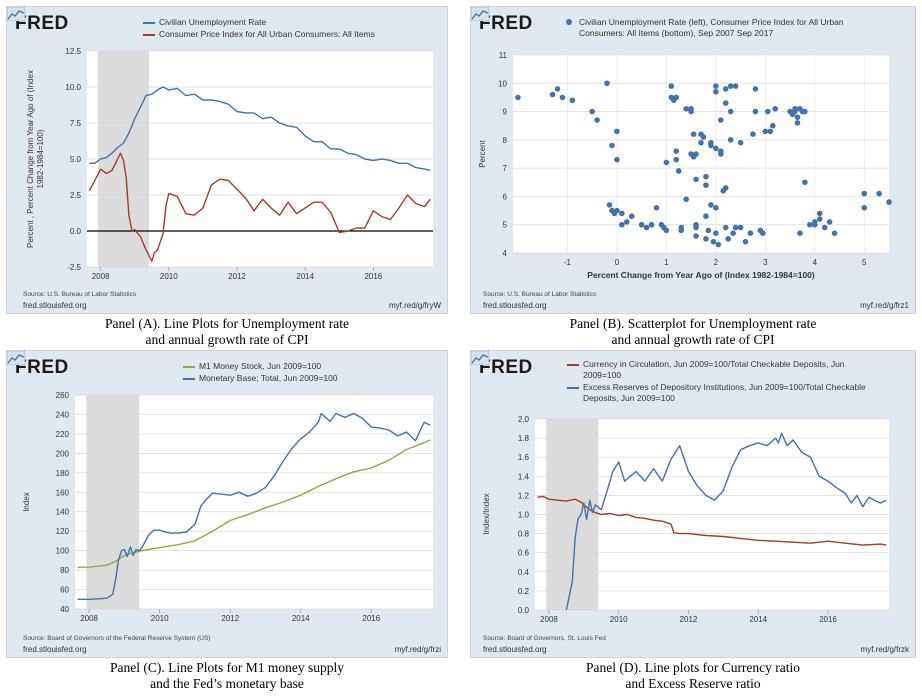 The image size is (922, 698). Describe the element at coordinates (63, 473) in the screenshot. I see `y-tick-label: 180` at that location.